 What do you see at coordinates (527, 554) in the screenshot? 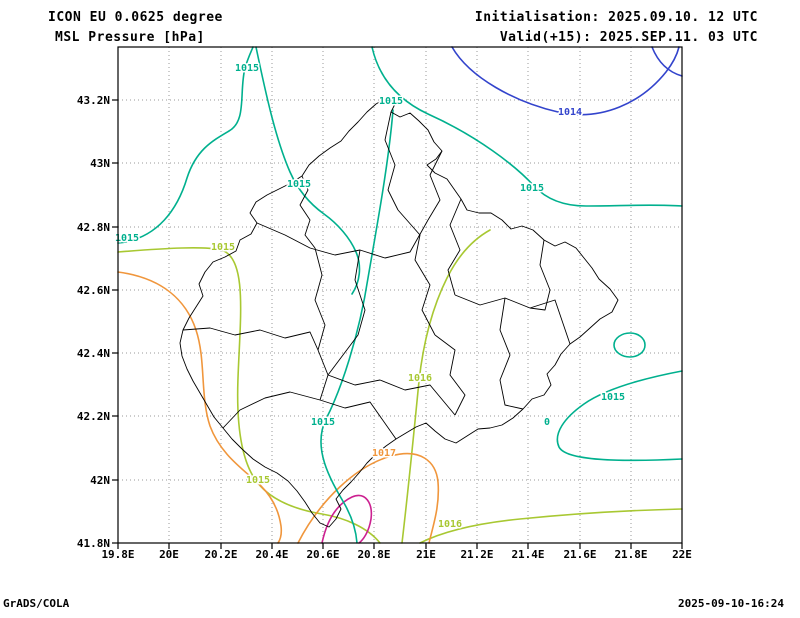
I see `x-tick-label: 21.4E` at bounding box center [527, 554].